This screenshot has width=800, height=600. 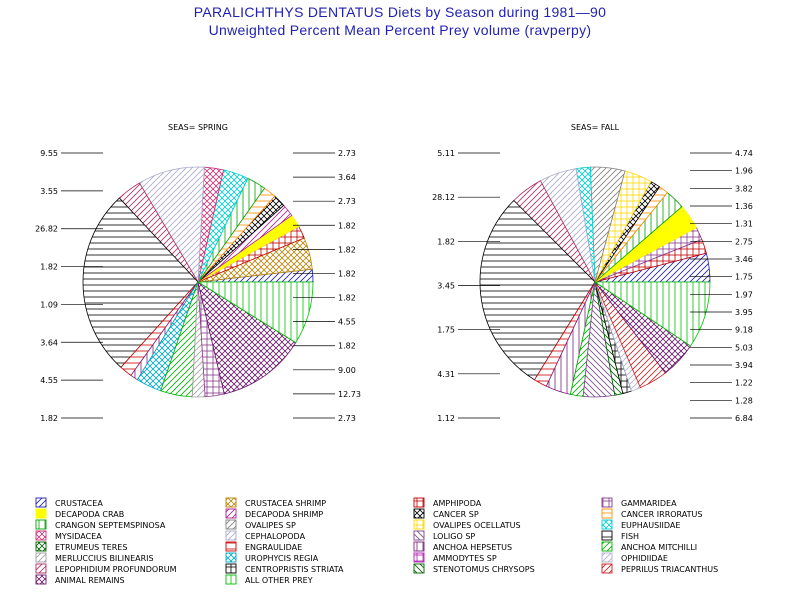 I want to click on legend-swatch-decapoda-crab, so click(x=41, y=513).